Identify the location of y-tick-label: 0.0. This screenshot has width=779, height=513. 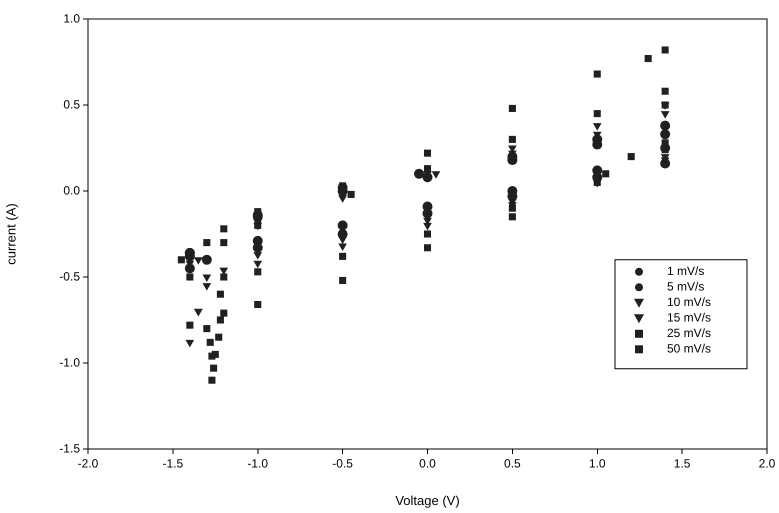
(71, 190).